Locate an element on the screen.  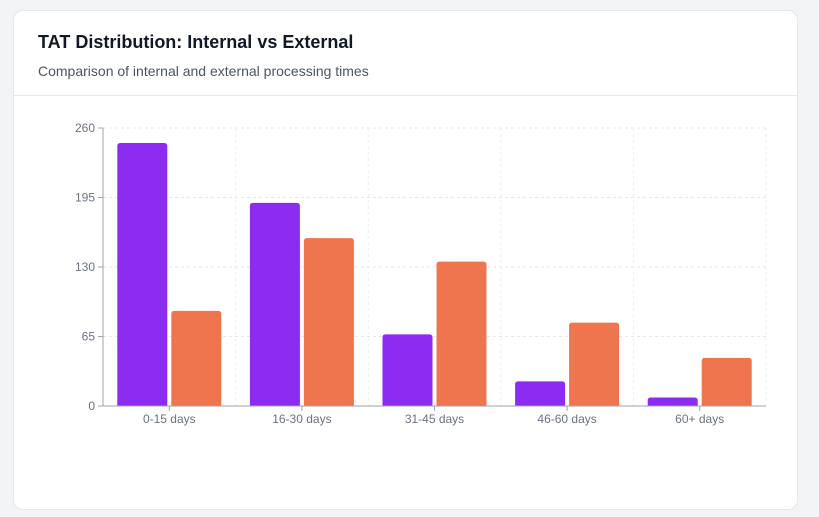
x-tick-label: 60+ days is located at coordinates (699, 419).